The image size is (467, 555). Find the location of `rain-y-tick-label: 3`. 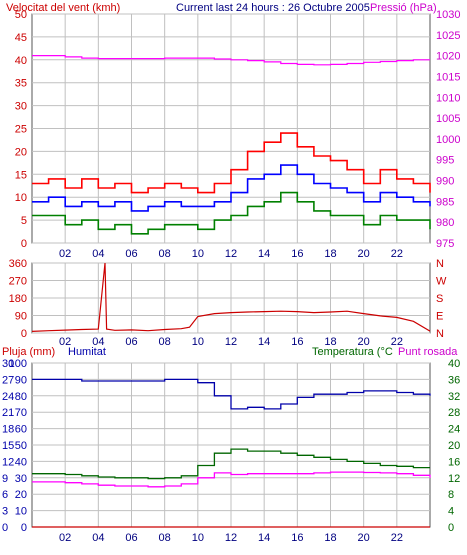

rain-y-tick-label: 3 is located at coordinates (5, 512).